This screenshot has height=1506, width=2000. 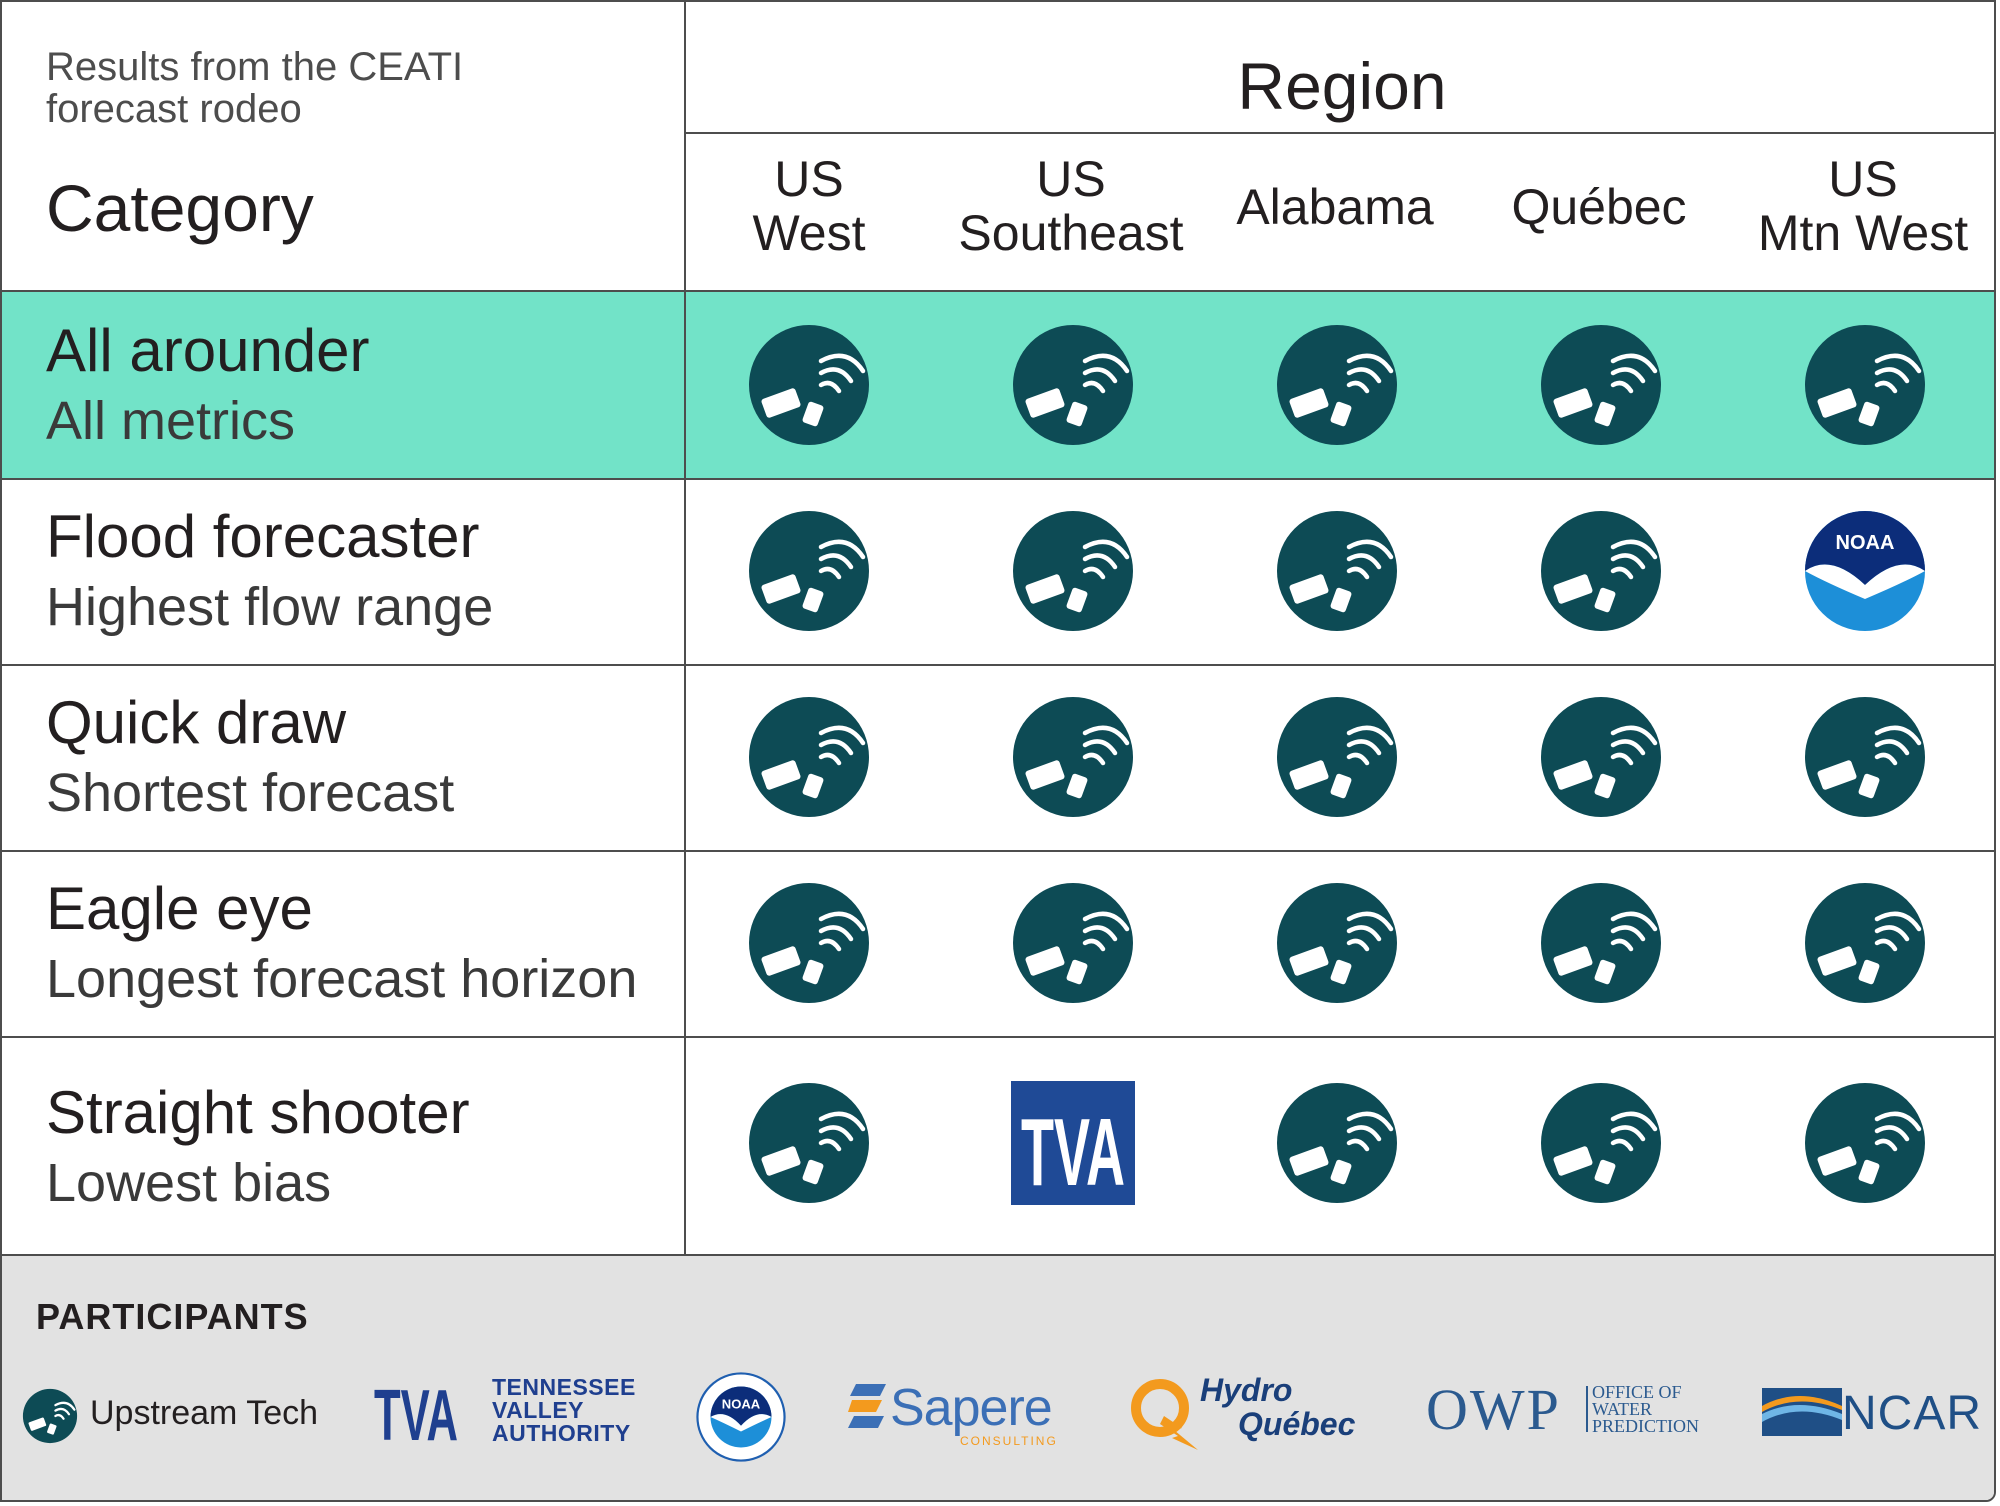 I want to click on header-divider, so click(x=998, y=291).